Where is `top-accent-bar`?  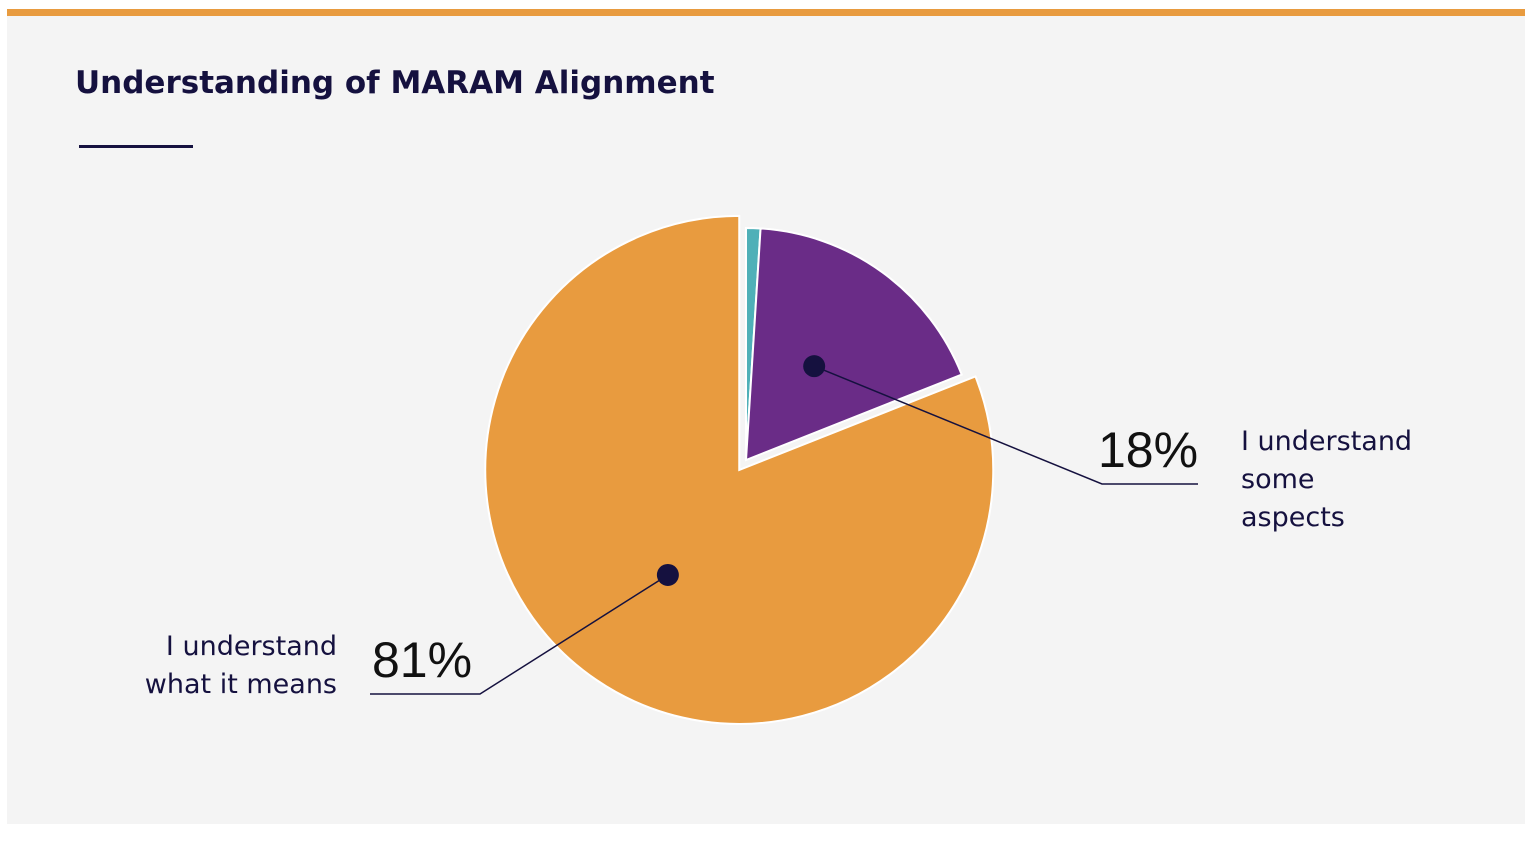
top-accent-bar is located at coordinates (766, 12).